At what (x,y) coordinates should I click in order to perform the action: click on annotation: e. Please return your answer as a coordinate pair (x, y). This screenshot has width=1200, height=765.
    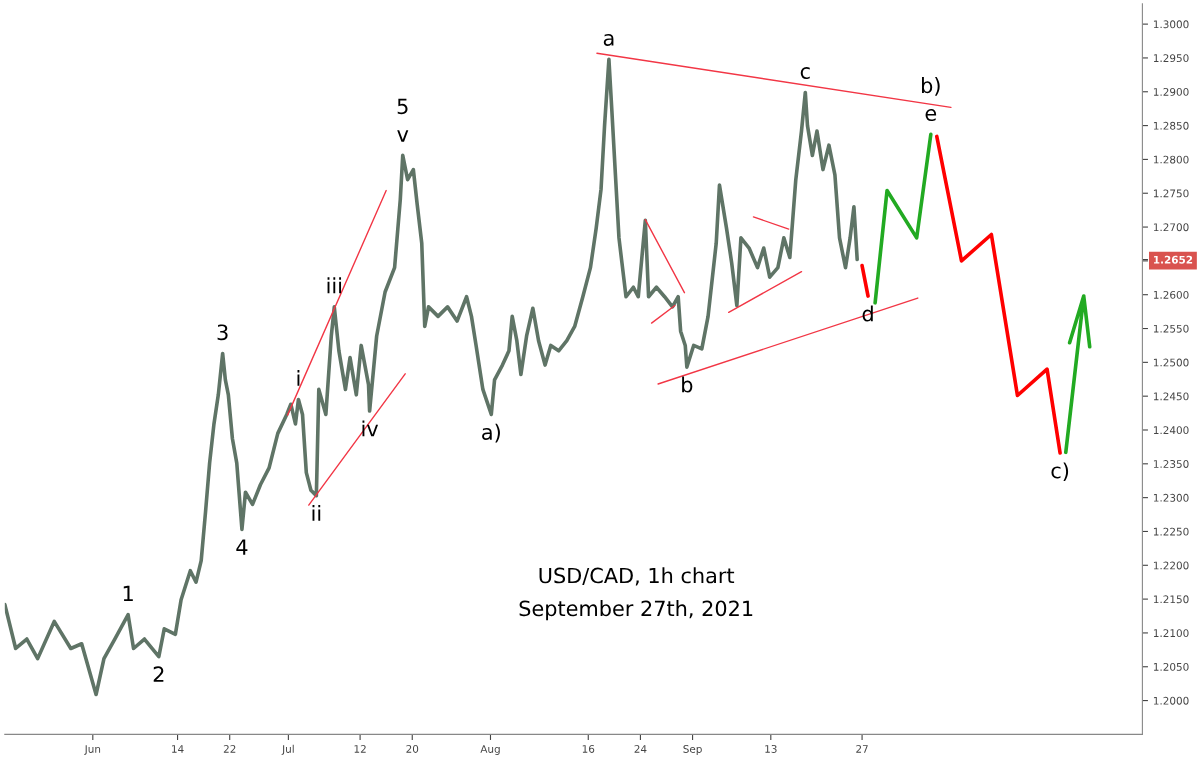
    Looking at the image, I should click on (931, 115).